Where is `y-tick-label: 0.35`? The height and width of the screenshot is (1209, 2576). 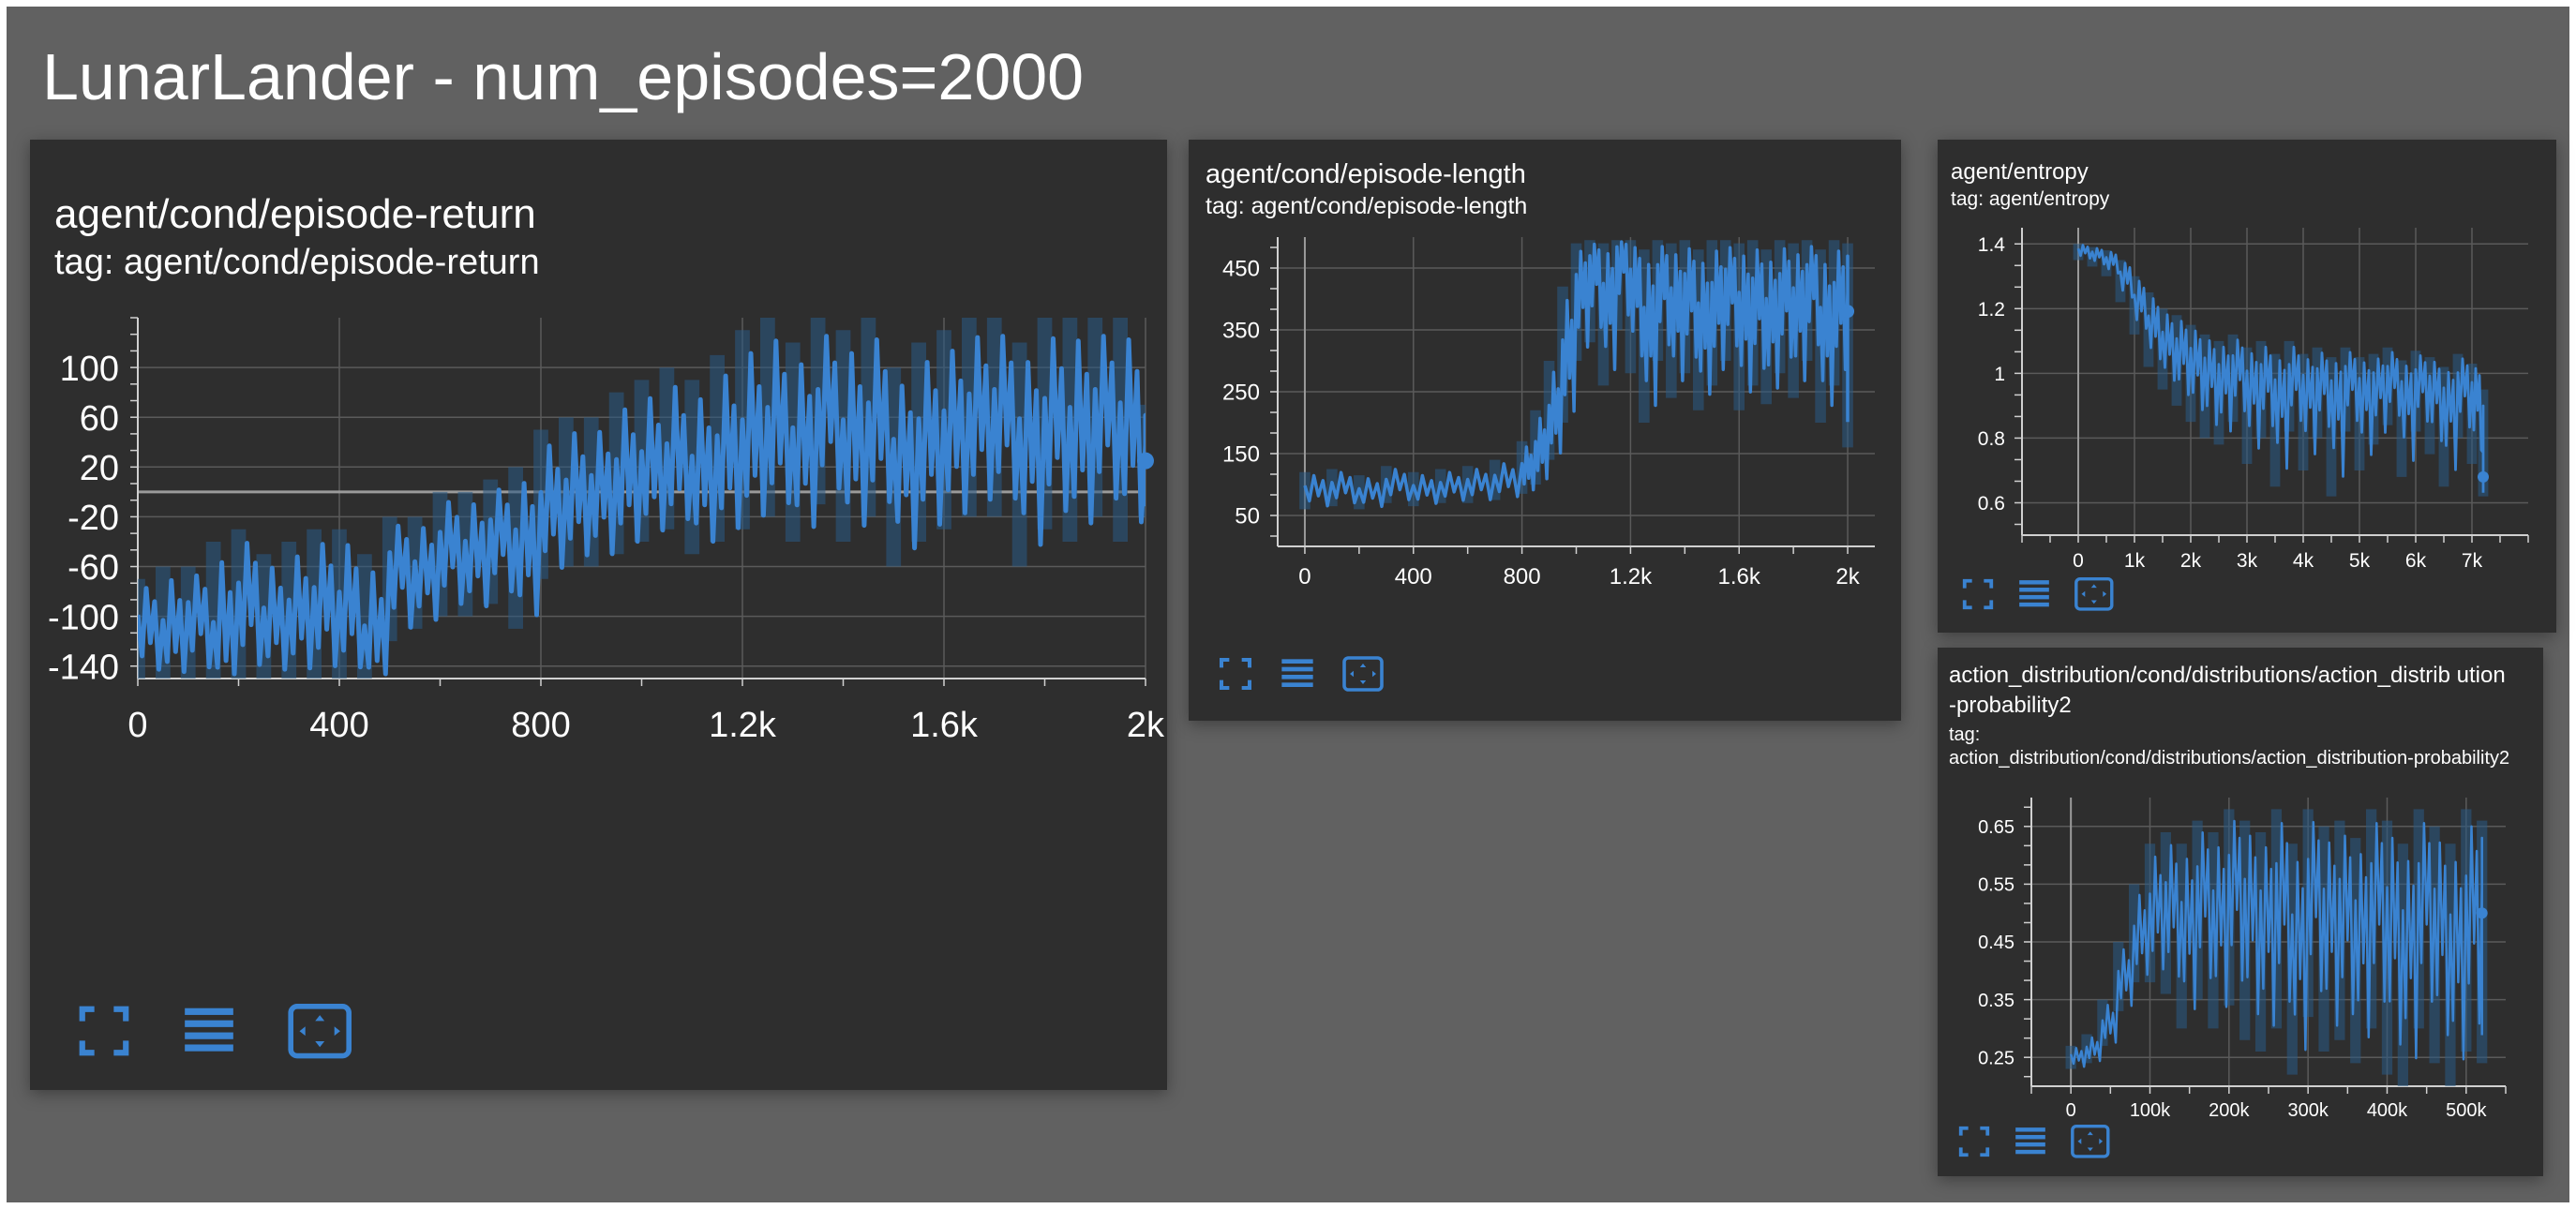
y-tick-label: 0.35 is located at coordinates (1996, 1001).